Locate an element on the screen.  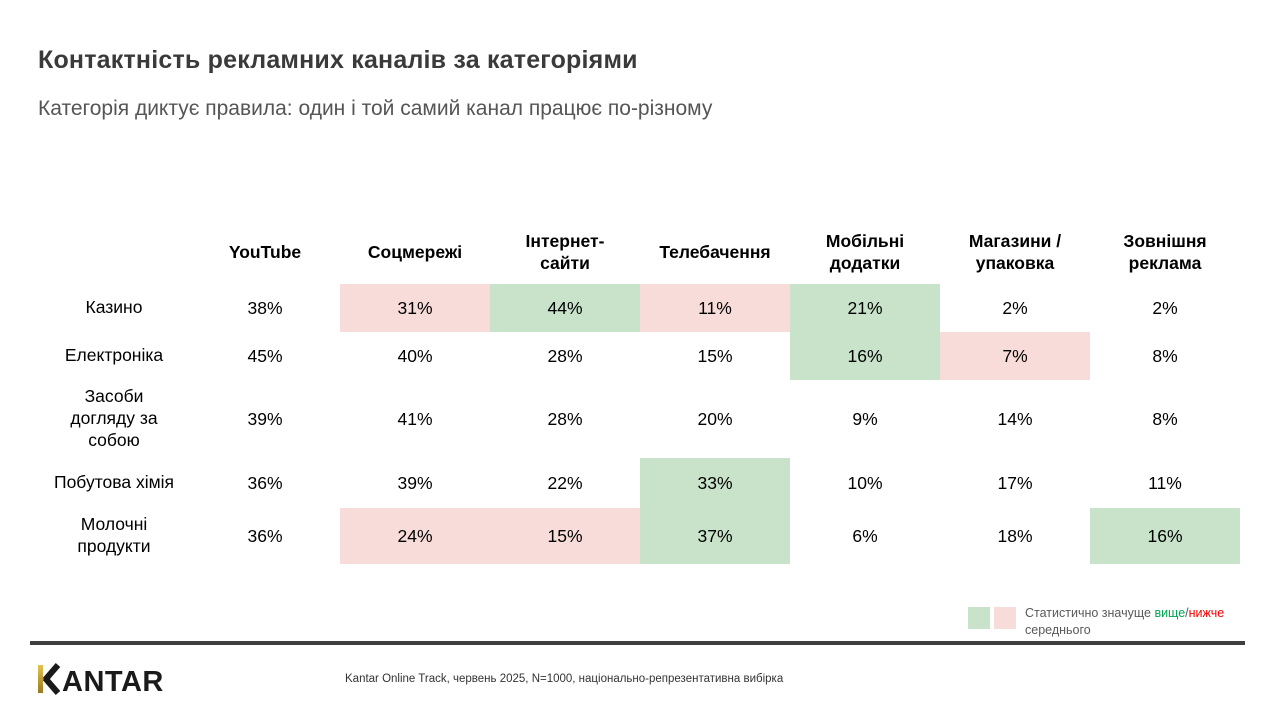
higher-swatch-icon is located at coordinates (979, 618).